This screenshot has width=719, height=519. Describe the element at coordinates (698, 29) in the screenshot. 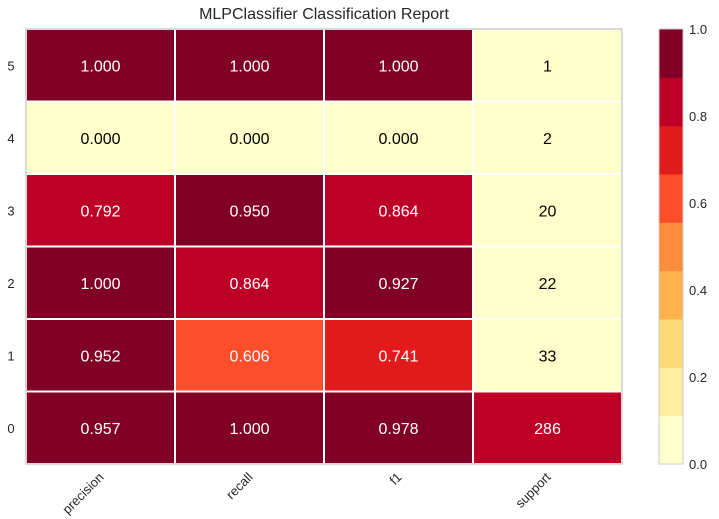

I see `colorbar-tick-label: 1.0` at that location.